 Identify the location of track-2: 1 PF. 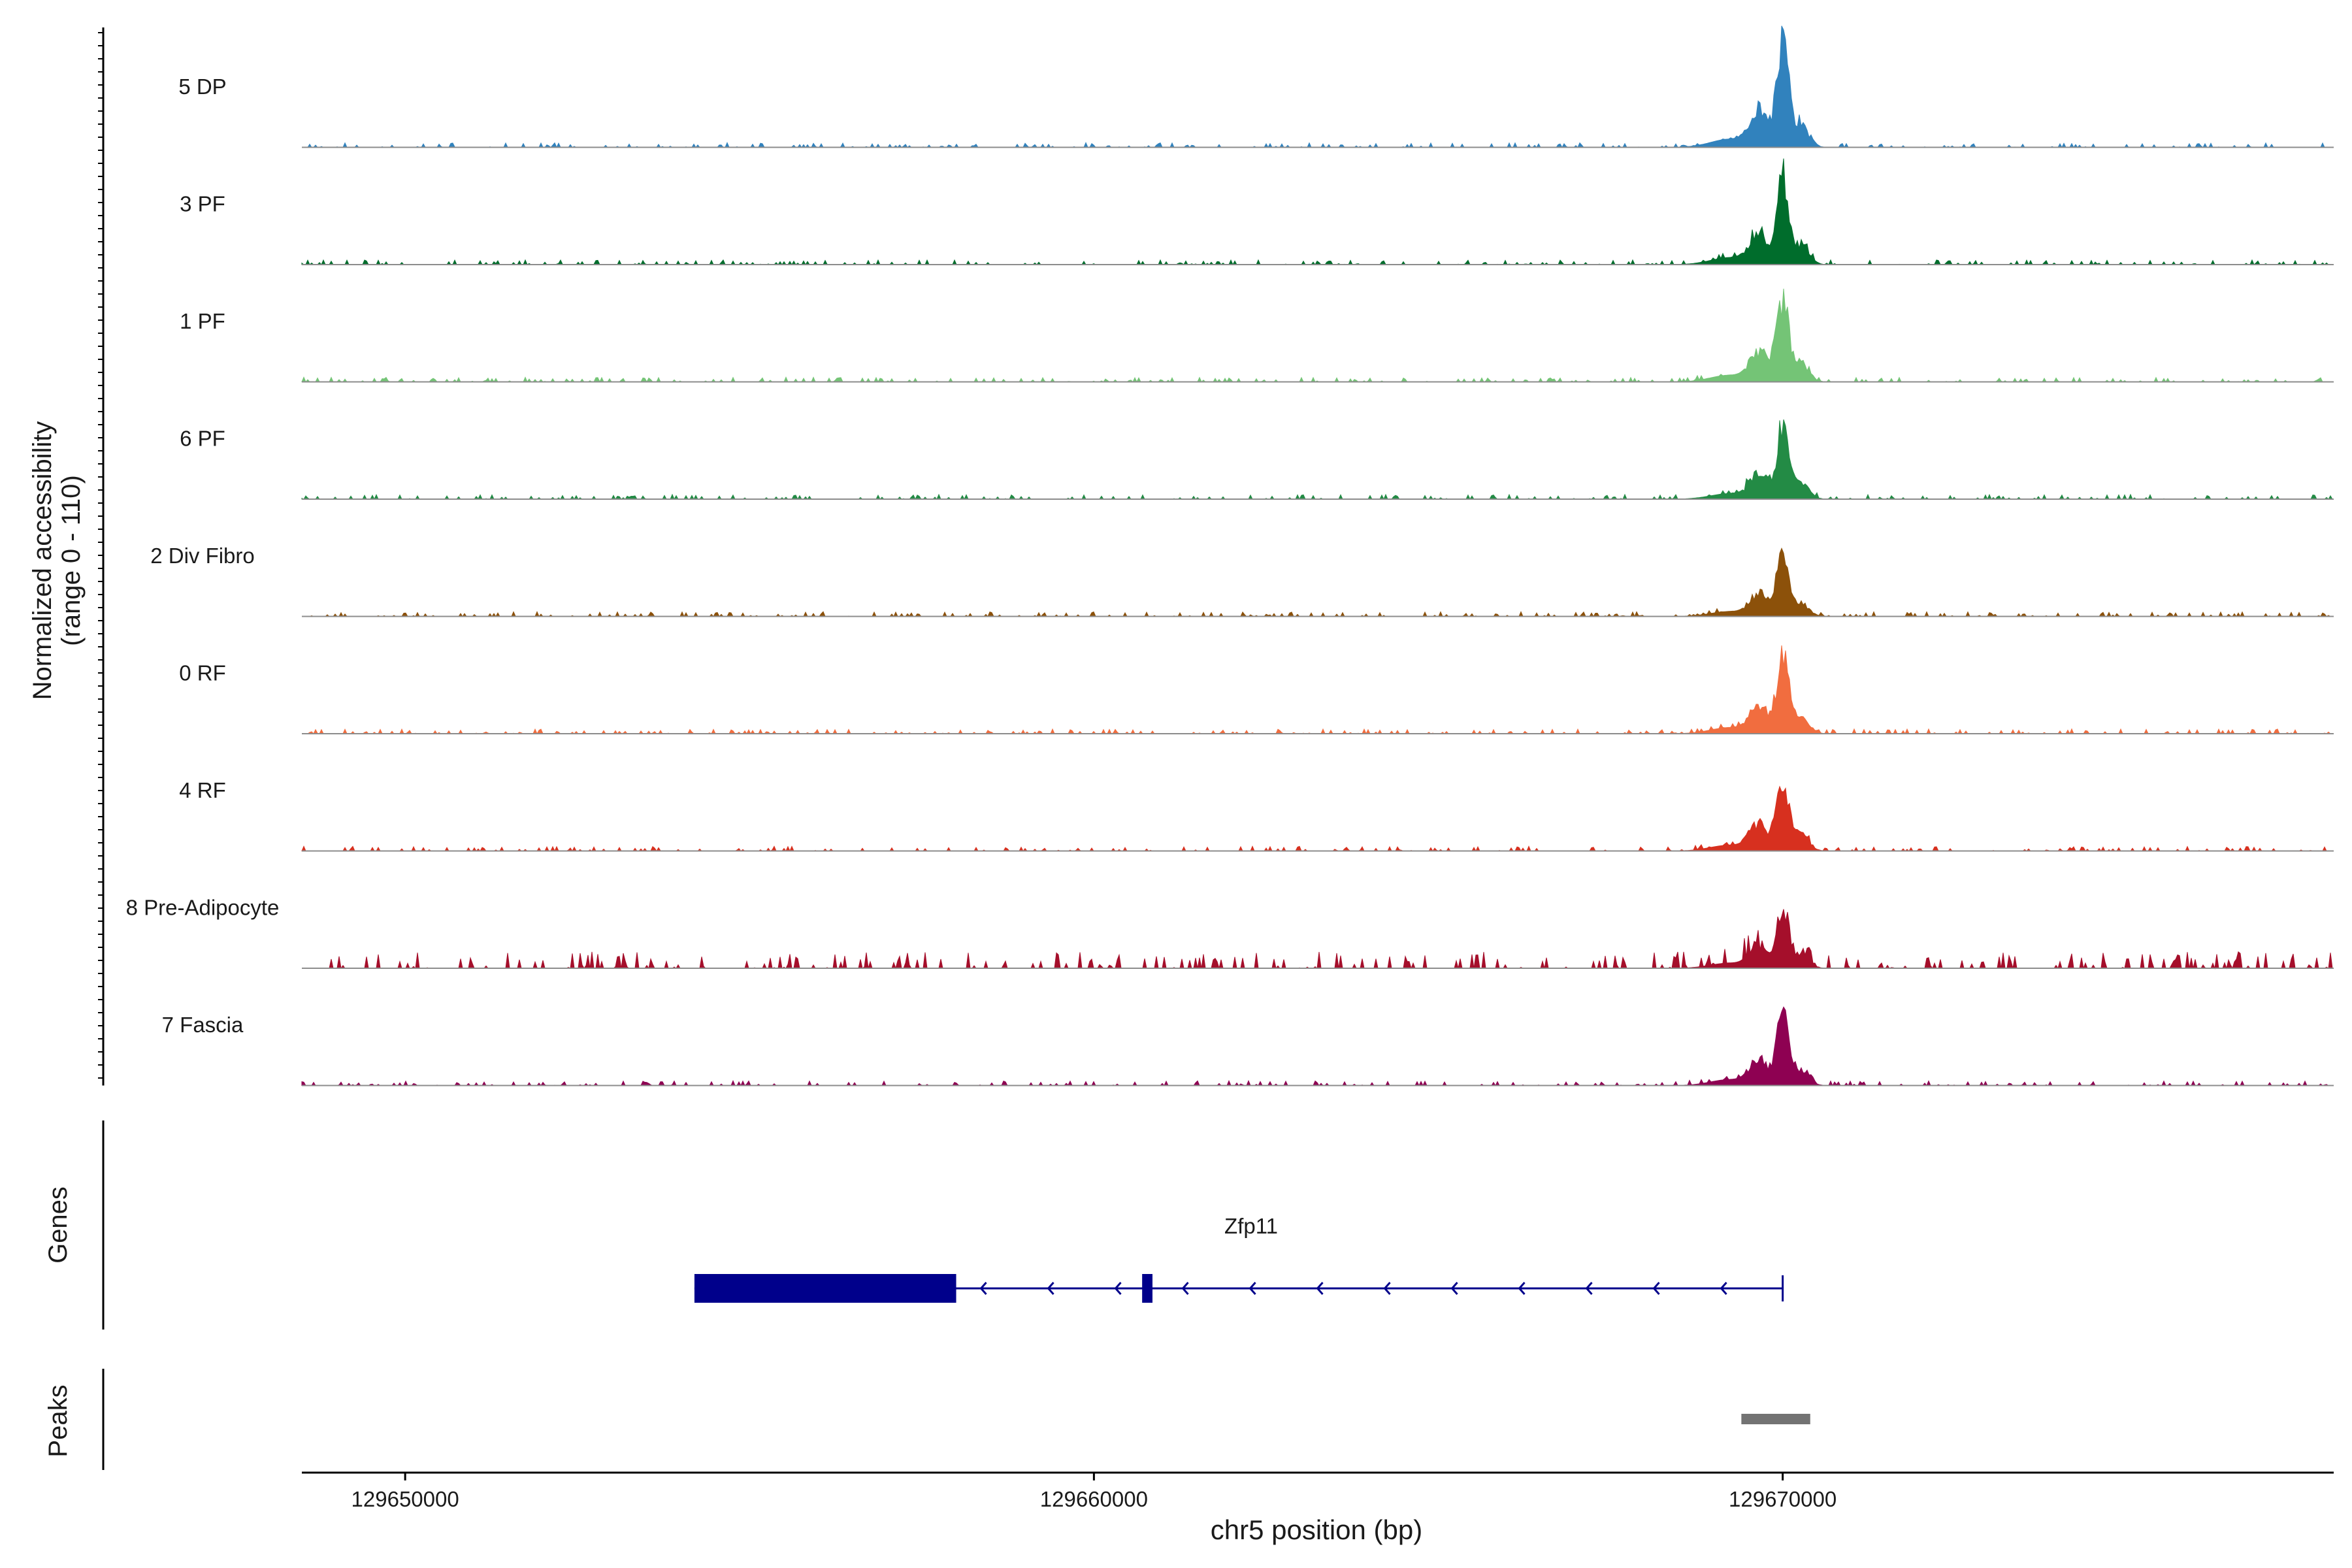
(1257, 335).